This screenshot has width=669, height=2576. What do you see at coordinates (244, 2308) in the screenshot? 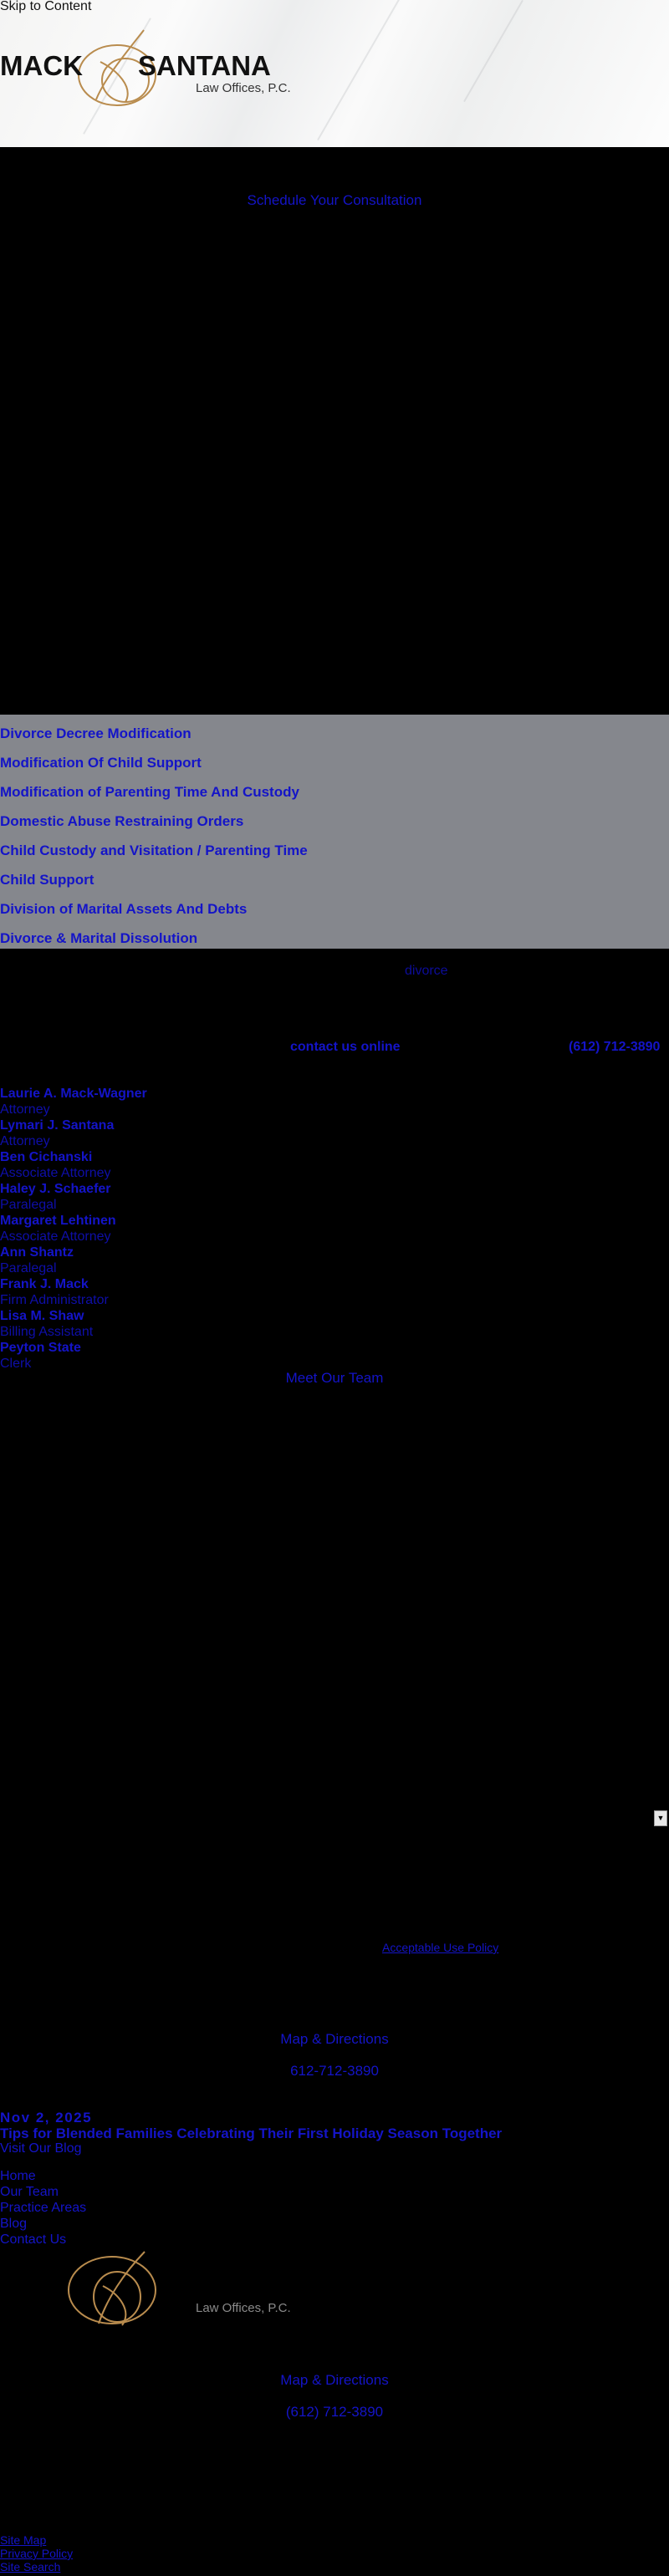
I see `footer-tagline: Law Offices, P.C.` at bounding box center [244, 2308].